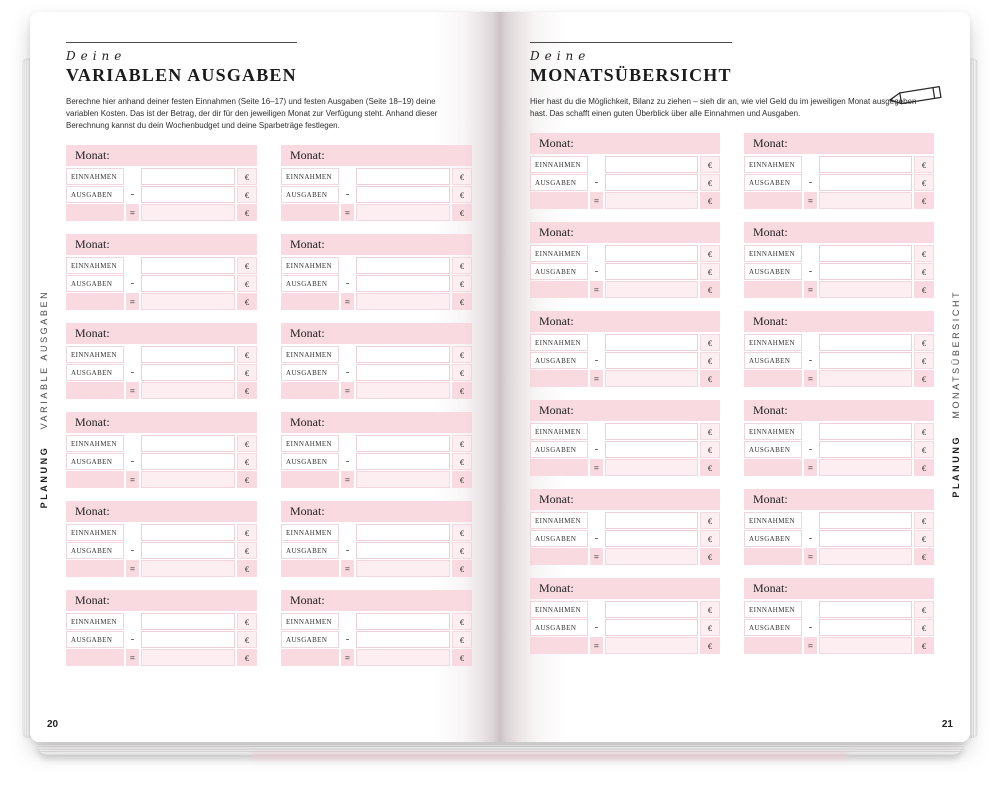 Image resolution: width=1000 pixels, height=800 pixels. What do you see at coordinates (710, 520) in the screenshot?
I see `euro-sign: €` at bounding box center [710, 520].